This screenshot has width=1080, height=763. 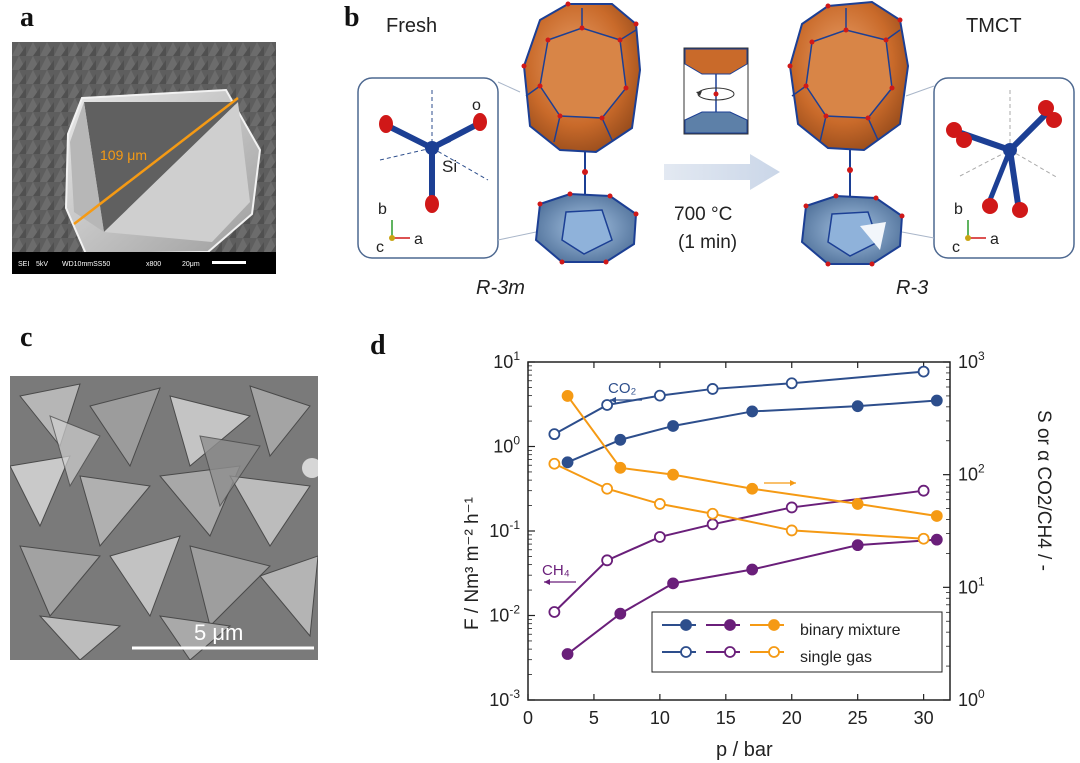 I want to click on tmct-sio4-tetrahedron, so click(x=1004, y=154).